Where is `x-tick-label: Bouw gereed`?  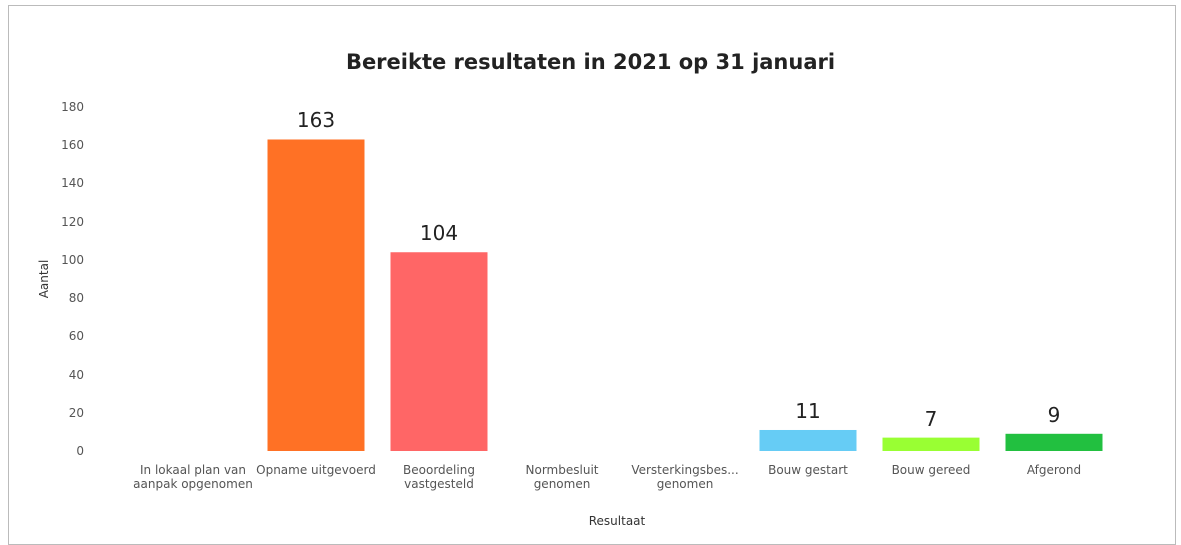 x-tick-label: Bouw gereed is located at coordinates (931, 470).